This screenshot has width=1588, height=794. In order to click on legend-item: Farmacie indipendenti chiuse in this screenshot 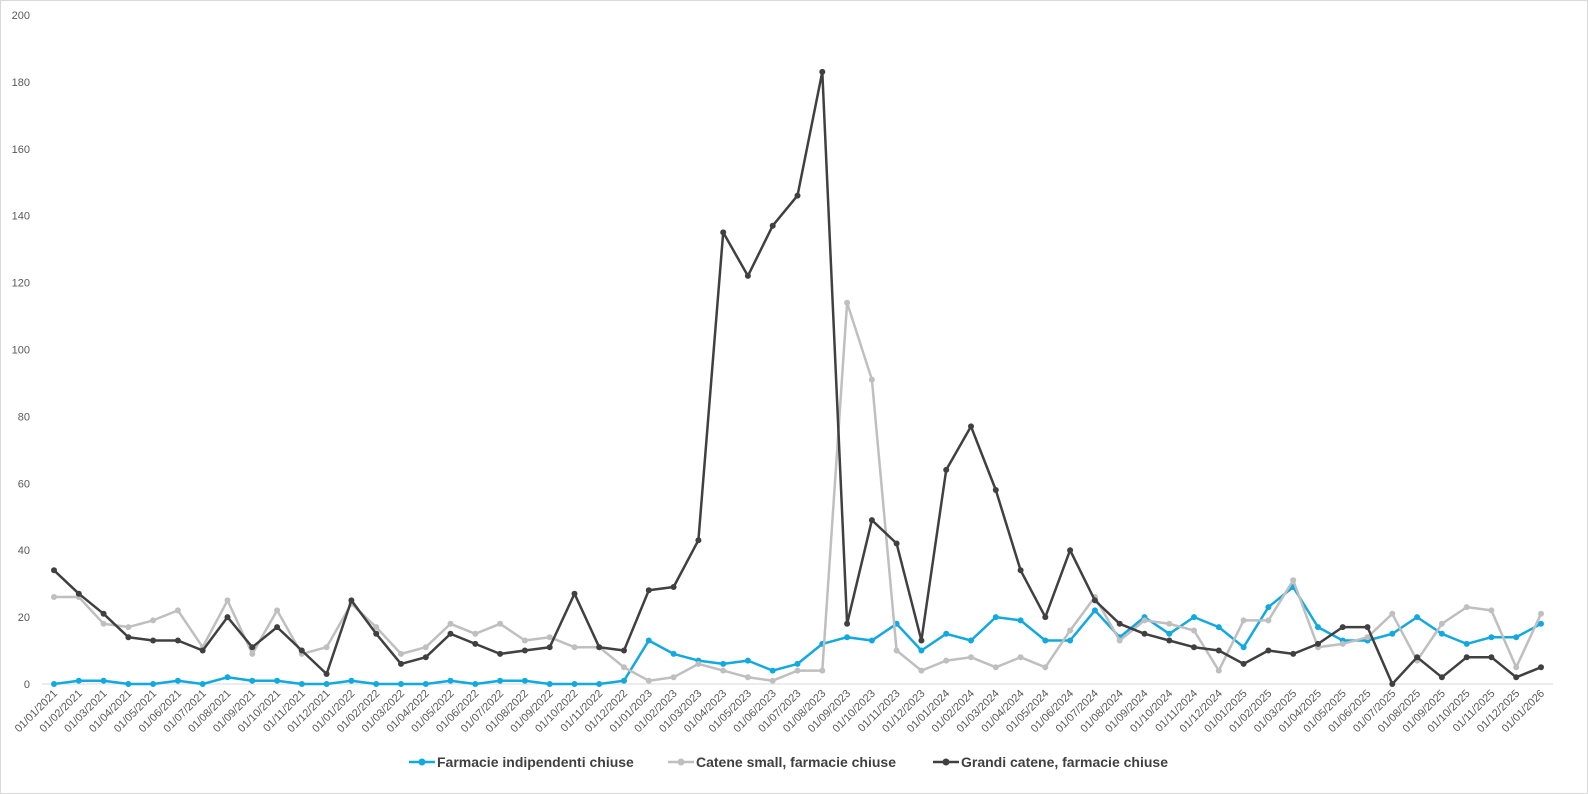, I will do `click(521, 762)`.